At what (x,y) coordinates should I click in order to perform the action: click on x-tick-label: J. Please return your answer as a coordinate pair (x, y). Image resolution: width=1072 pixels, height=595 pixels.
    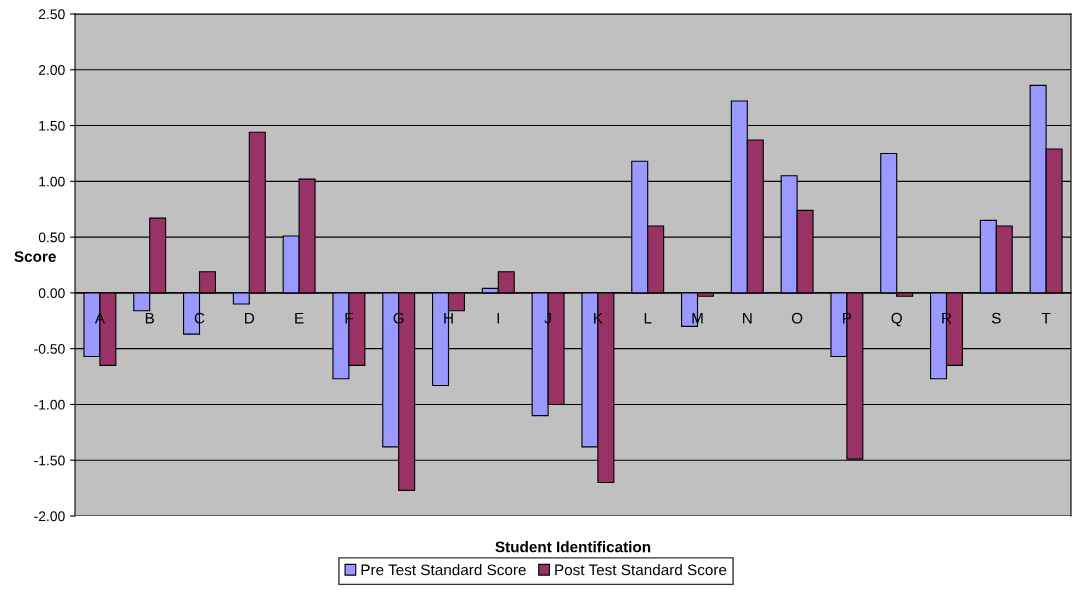
    Looking at the image, I should click on (547, 318).